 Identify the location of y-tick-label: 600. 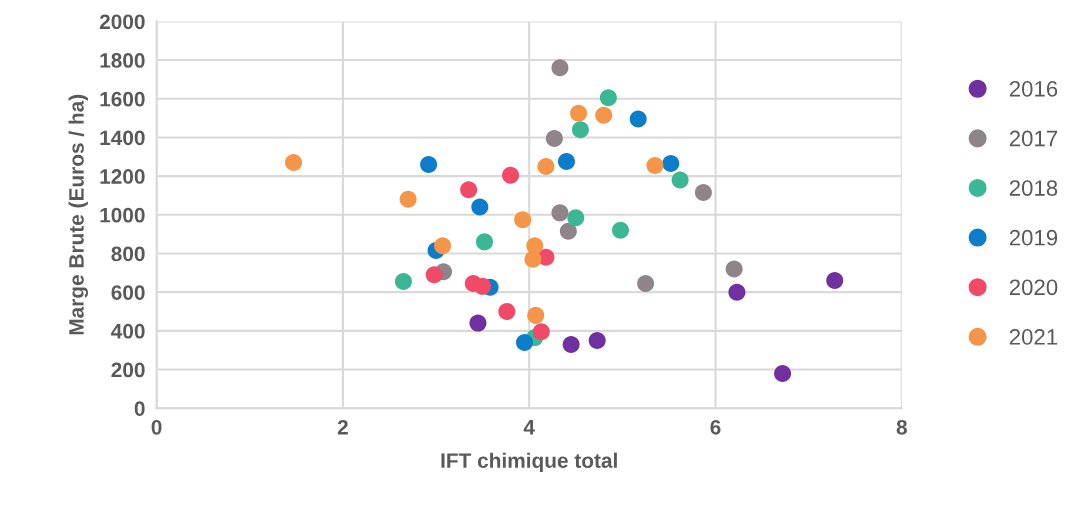
(128, 292).